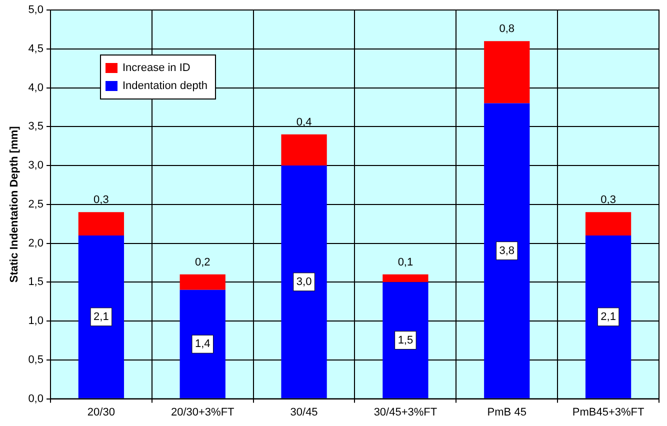 Image resolution: width=667 pixels, height=426 pixels. What do you see at coordinates (36, 88) in the screenshot?
I see `y-tick-label: 4,0` at bounding box center [36, 88].